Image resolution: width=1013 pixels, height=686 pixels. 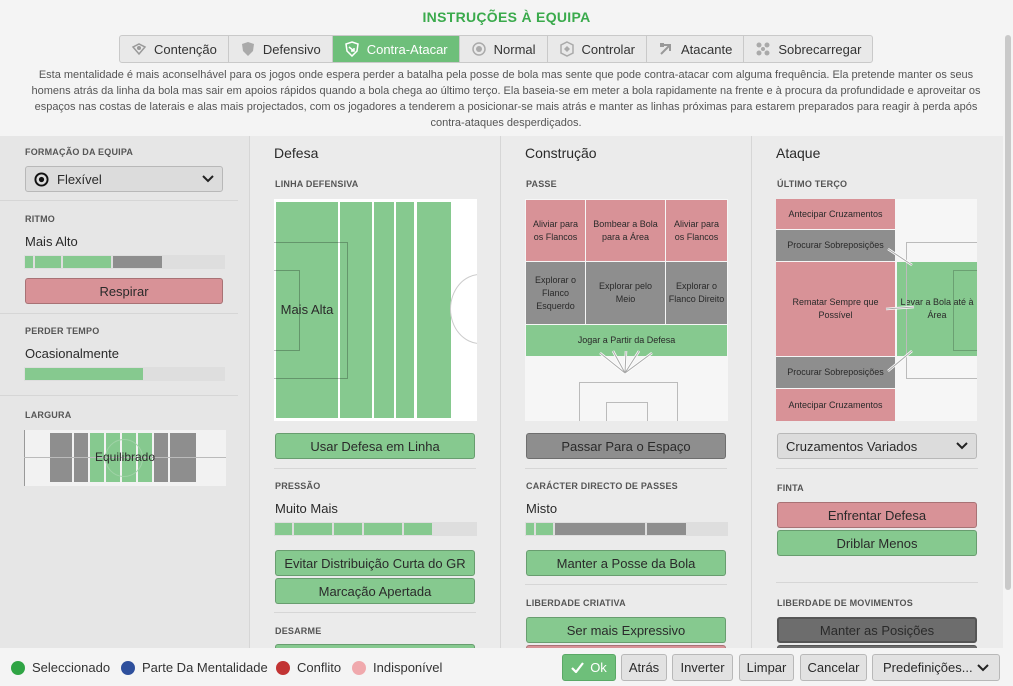 What do you see at coordinates (696, 230) in the screenshot?
I see `wide-right-cell: Aliviar para os Flancos` at bounding box center [696, 230].